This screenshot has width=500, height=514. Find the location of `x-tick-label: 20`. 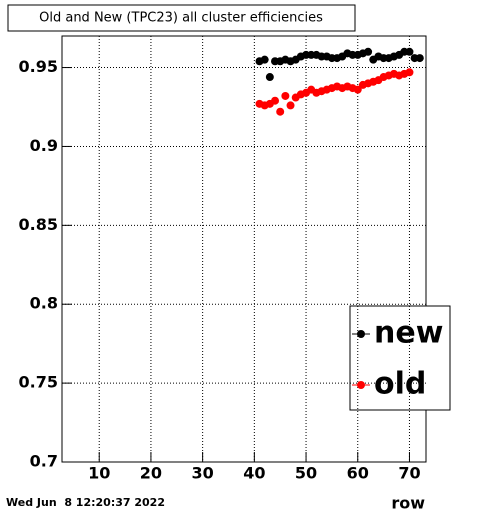

x-tick-label: 20 is located at coordinates (151, 473).